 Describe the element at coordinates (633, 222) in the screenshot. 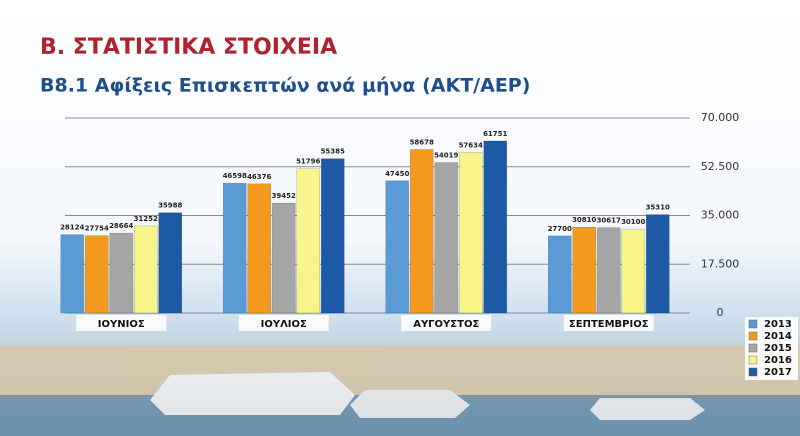

I see `data-label: 30100` at that location.